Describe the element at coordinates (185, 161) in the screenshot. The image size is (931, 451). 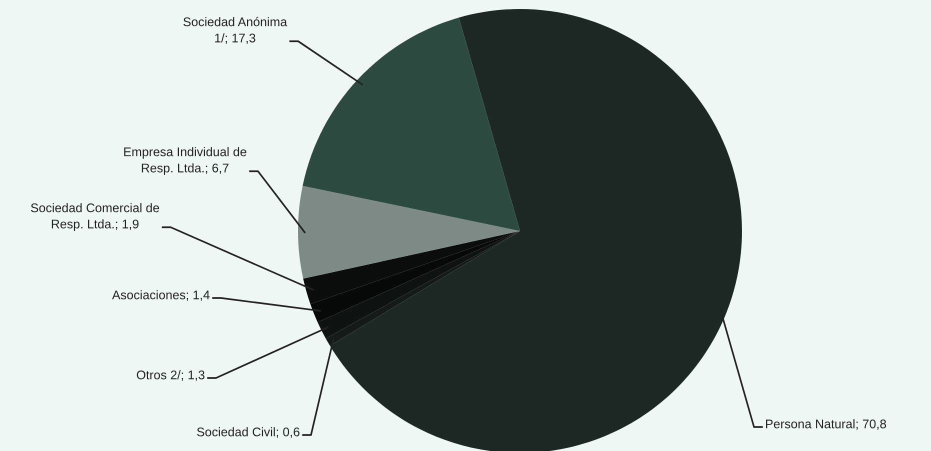
I see `slice-label: Empresa Individual de Resp. Ltda.; 6,7` at that location.